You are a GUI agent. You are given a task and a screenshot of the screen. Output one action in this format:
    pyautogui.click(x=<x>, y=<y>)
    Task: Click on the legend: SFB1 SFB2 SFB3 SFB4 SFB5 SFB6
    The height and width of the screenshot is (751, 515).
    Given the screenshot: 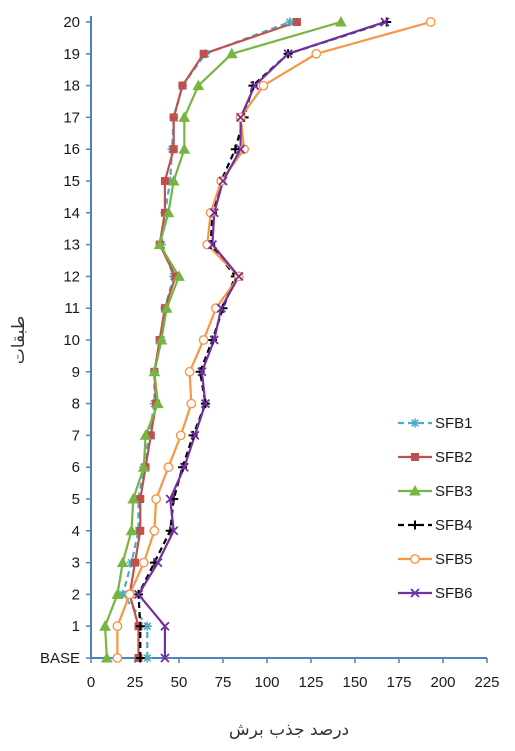 What is the action you would take?
    pyautogui.click(x=435, y=508)
    